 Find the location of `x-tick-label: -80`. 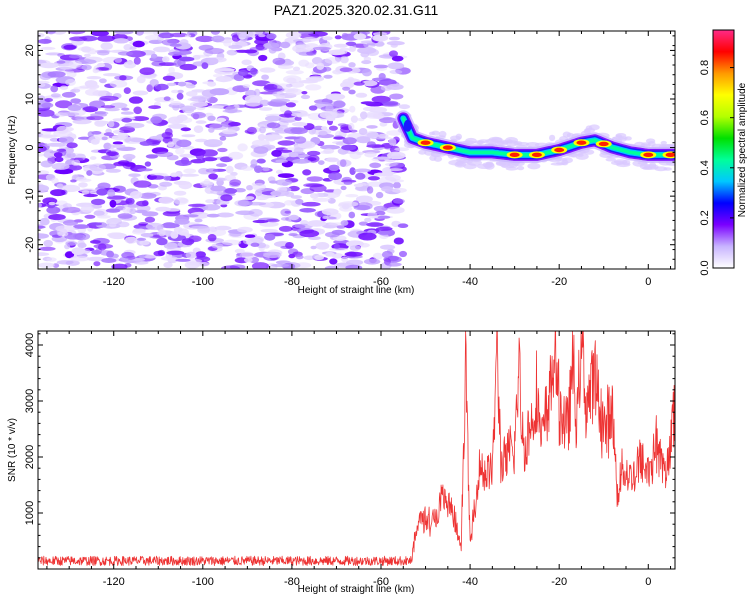

x-tick-label: -80 is located at coordinates (292, 582).